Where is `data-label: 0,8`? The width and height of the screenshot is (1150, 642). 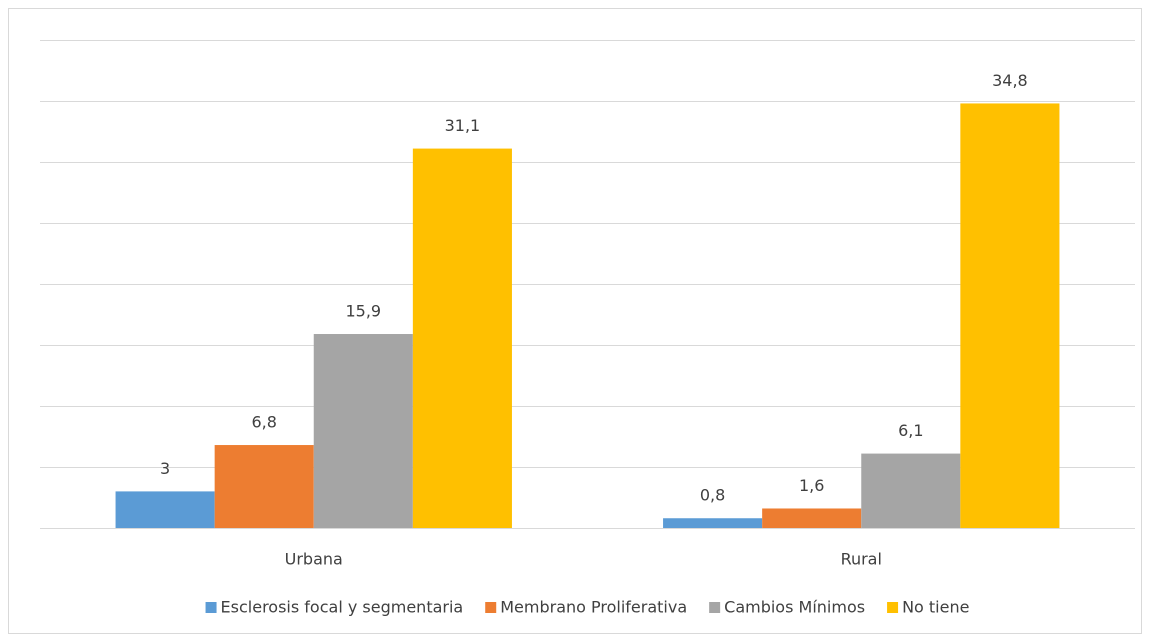
data-label: 0,8 is located at coordinates (712, 495).